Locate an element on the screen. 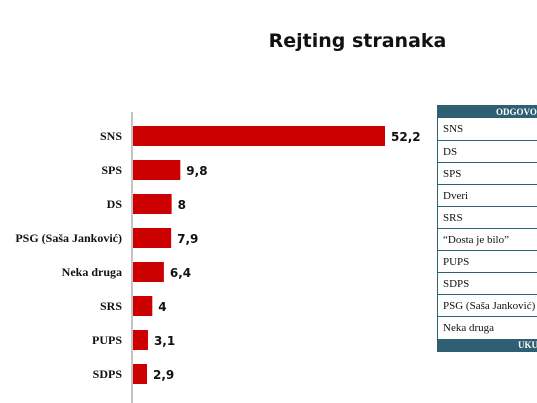  category-label: SNS is located at coordinates (111, 136).